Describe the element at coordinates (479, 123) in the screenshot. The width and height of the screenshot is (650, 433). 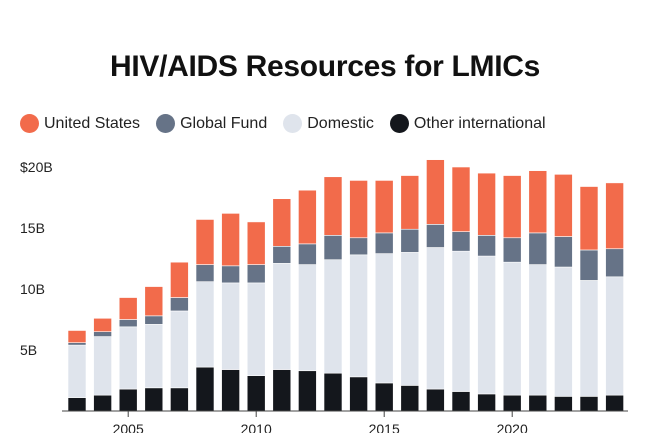
I see `legend-label-other-international: Other international` at that location.